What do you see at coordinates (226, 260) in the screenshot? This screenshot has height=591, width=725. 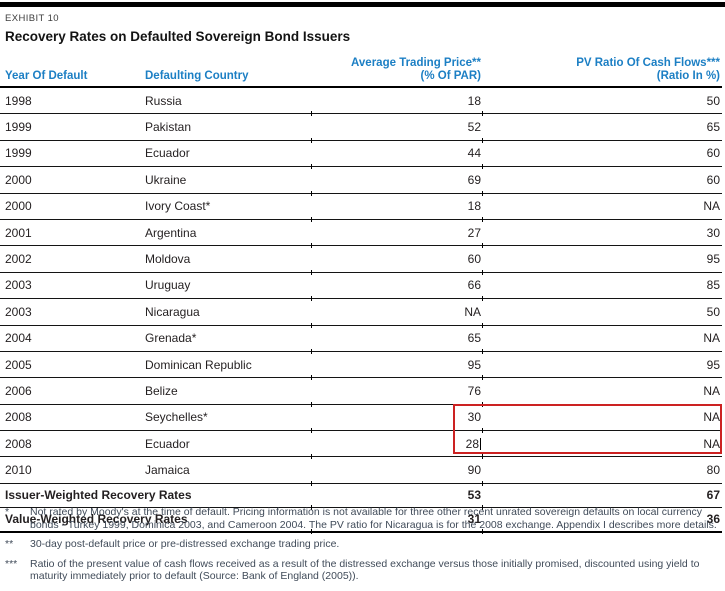 I see `country-cell: Moldova` at bounding box center [226, 260].